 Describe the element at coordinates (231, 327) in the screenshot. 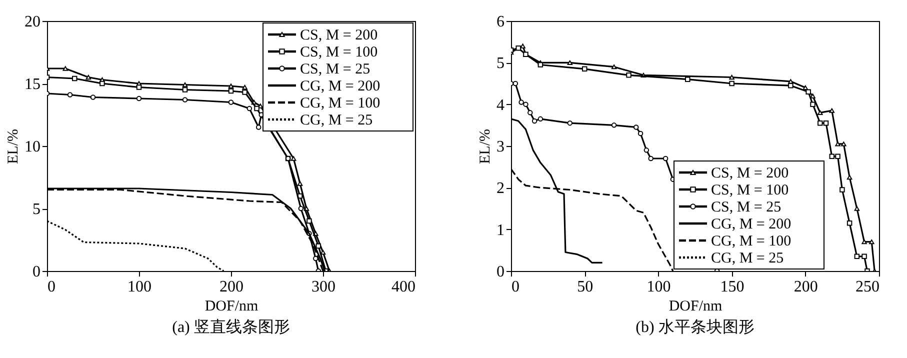

I see `text: (a) 竖直线条图形` at that location.